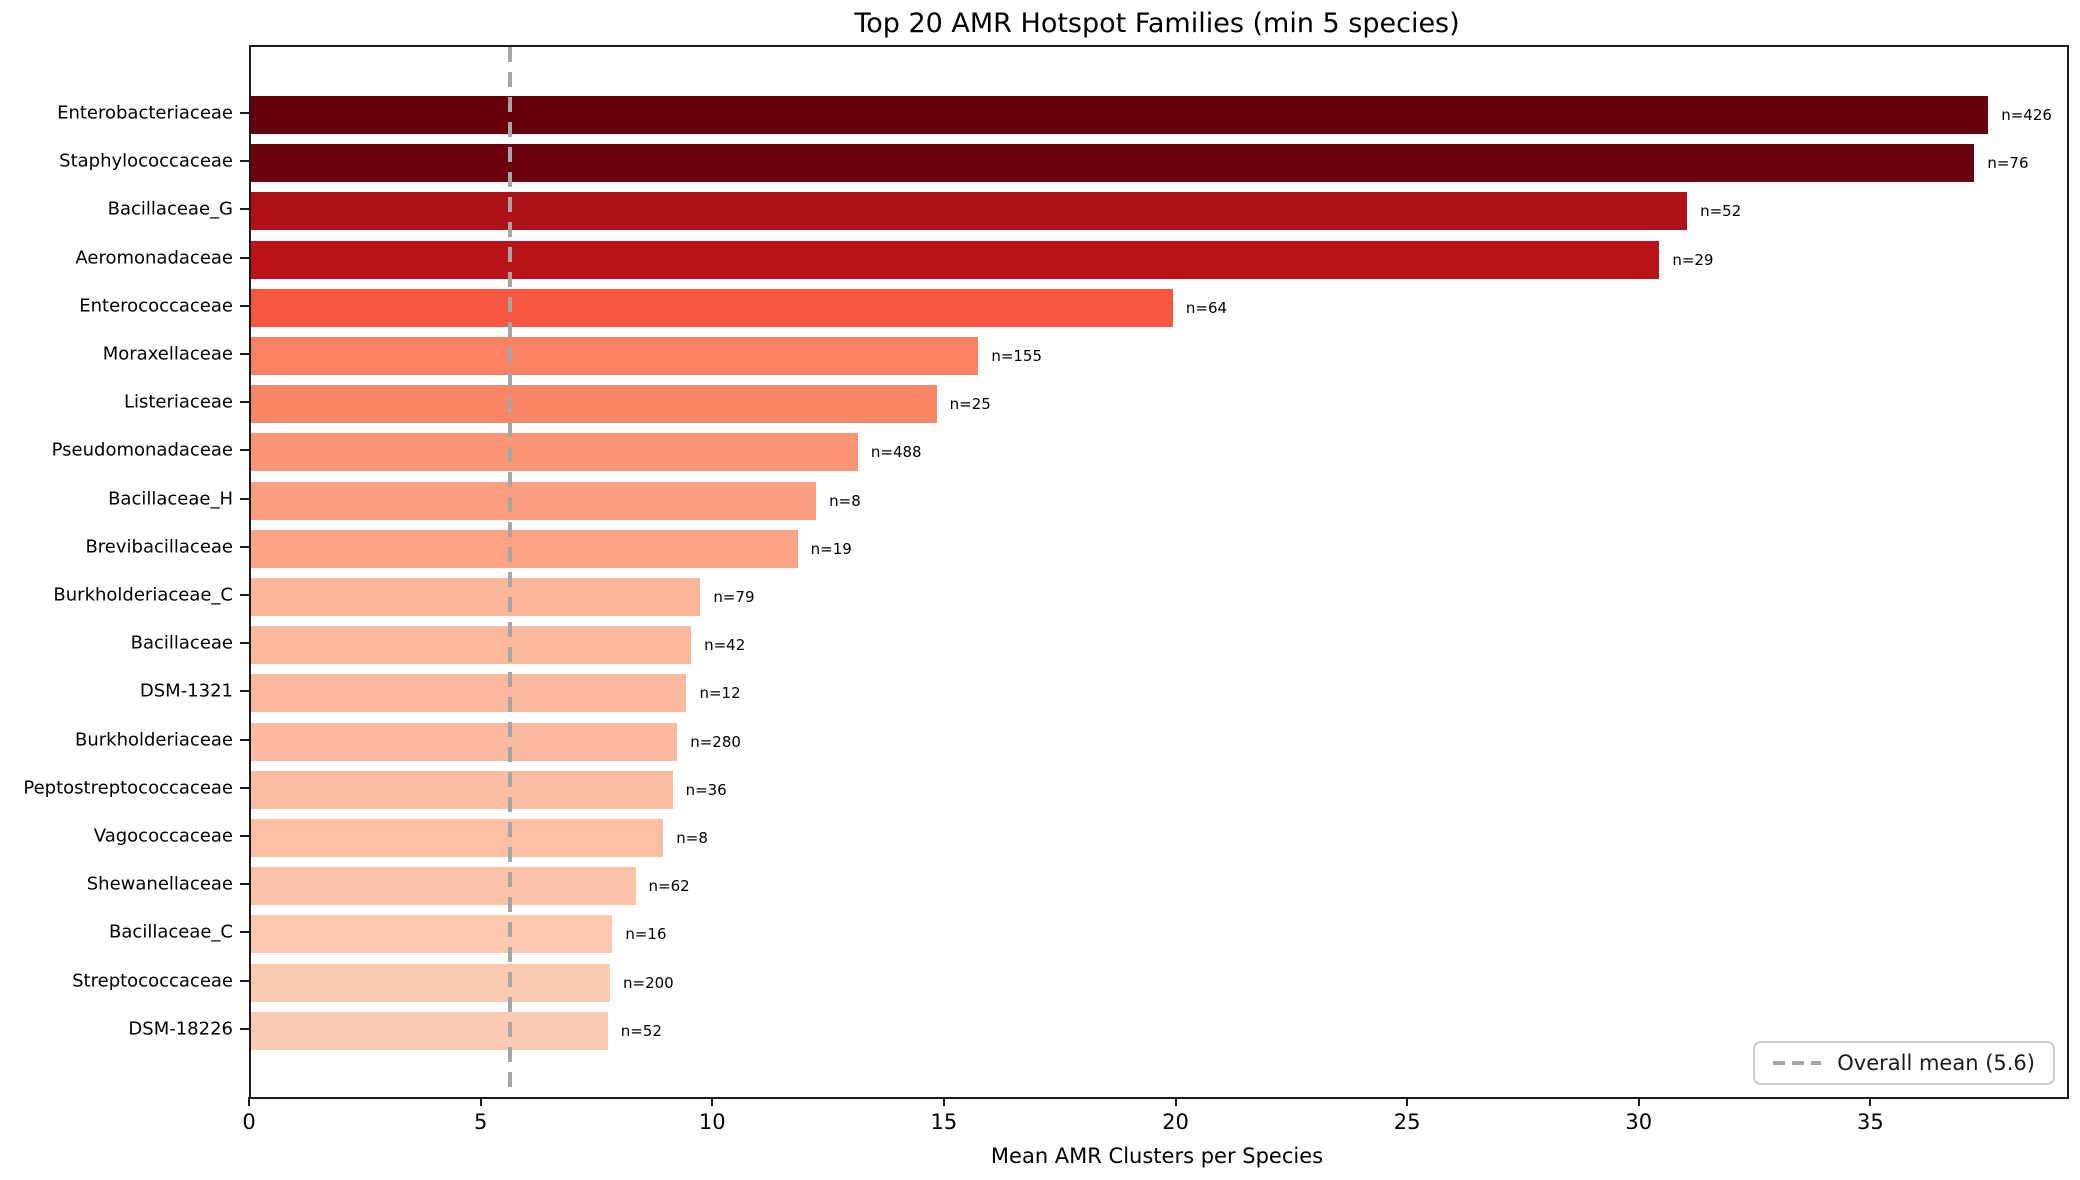 The width and height of the screenshot is (2080, 1180). Describe the element at coordinates (146, 161) in the screenshot. I see `y-tick-label: Staphylococcaceae` at that location.